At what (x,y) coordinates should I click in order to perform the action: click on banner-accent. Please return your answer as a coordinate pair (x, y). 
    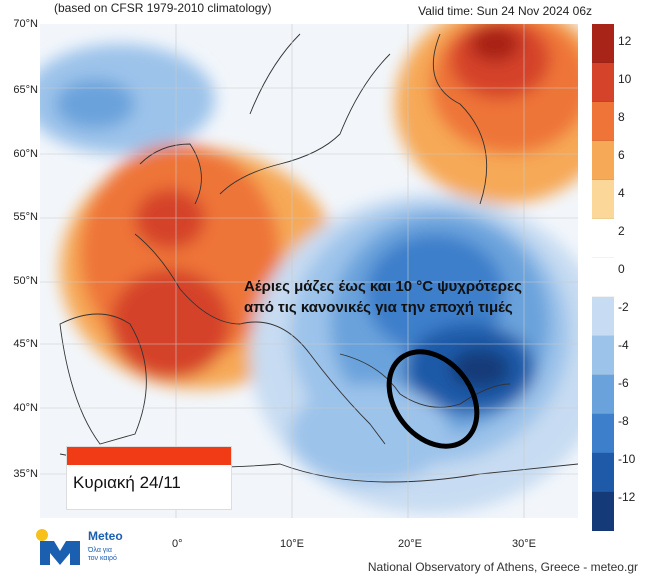
    Looking at the image, I should click on (149, 456).